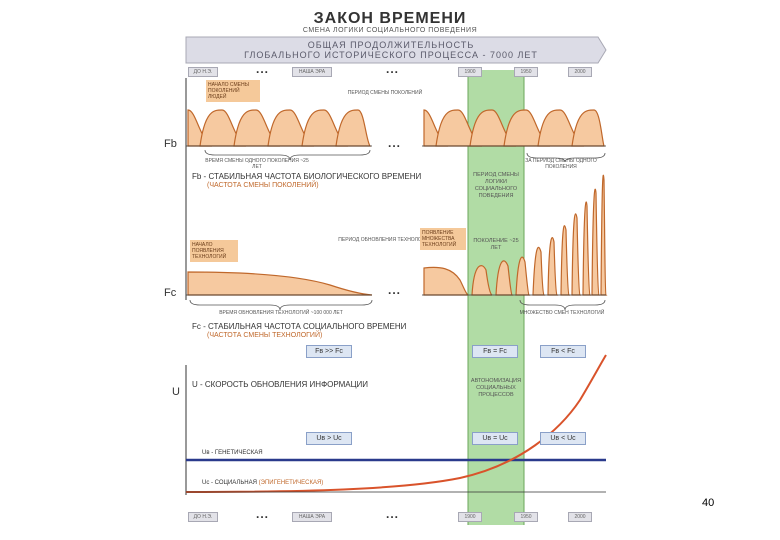 The width and height of the screenshot is (780, 540). What do you see at coordinates (580, 517) in the screenshot?
I see `timeline-bottom-2000: 2000` at bounding box center [580, 517].